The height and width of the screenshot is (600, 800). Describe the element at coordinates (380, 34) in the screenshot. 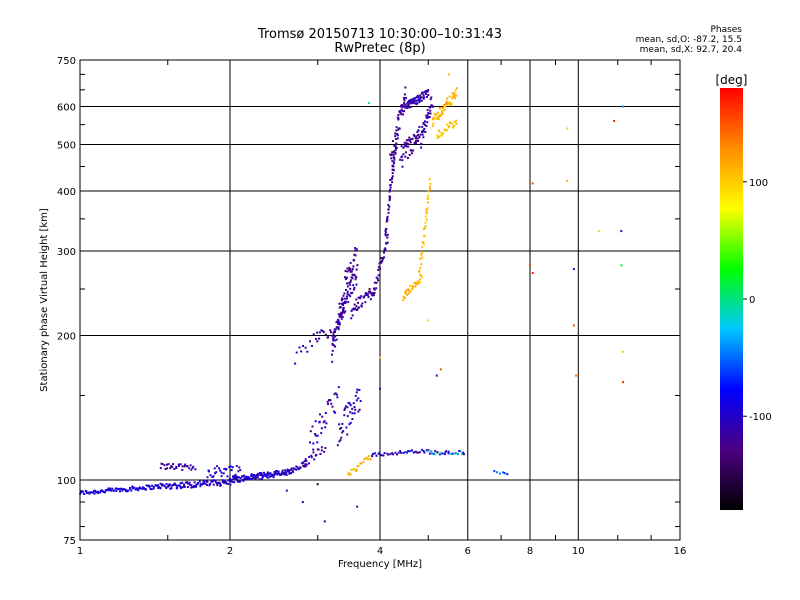

I see `chart-title: Tromsø 20150713 10:30:00–10:31:43` at that location.